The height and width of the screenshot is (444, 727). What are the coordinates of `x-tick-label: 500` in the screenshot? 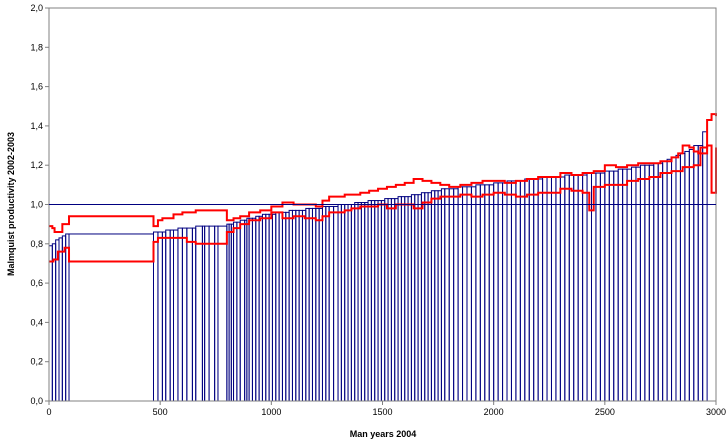 It's located at (160, 412).